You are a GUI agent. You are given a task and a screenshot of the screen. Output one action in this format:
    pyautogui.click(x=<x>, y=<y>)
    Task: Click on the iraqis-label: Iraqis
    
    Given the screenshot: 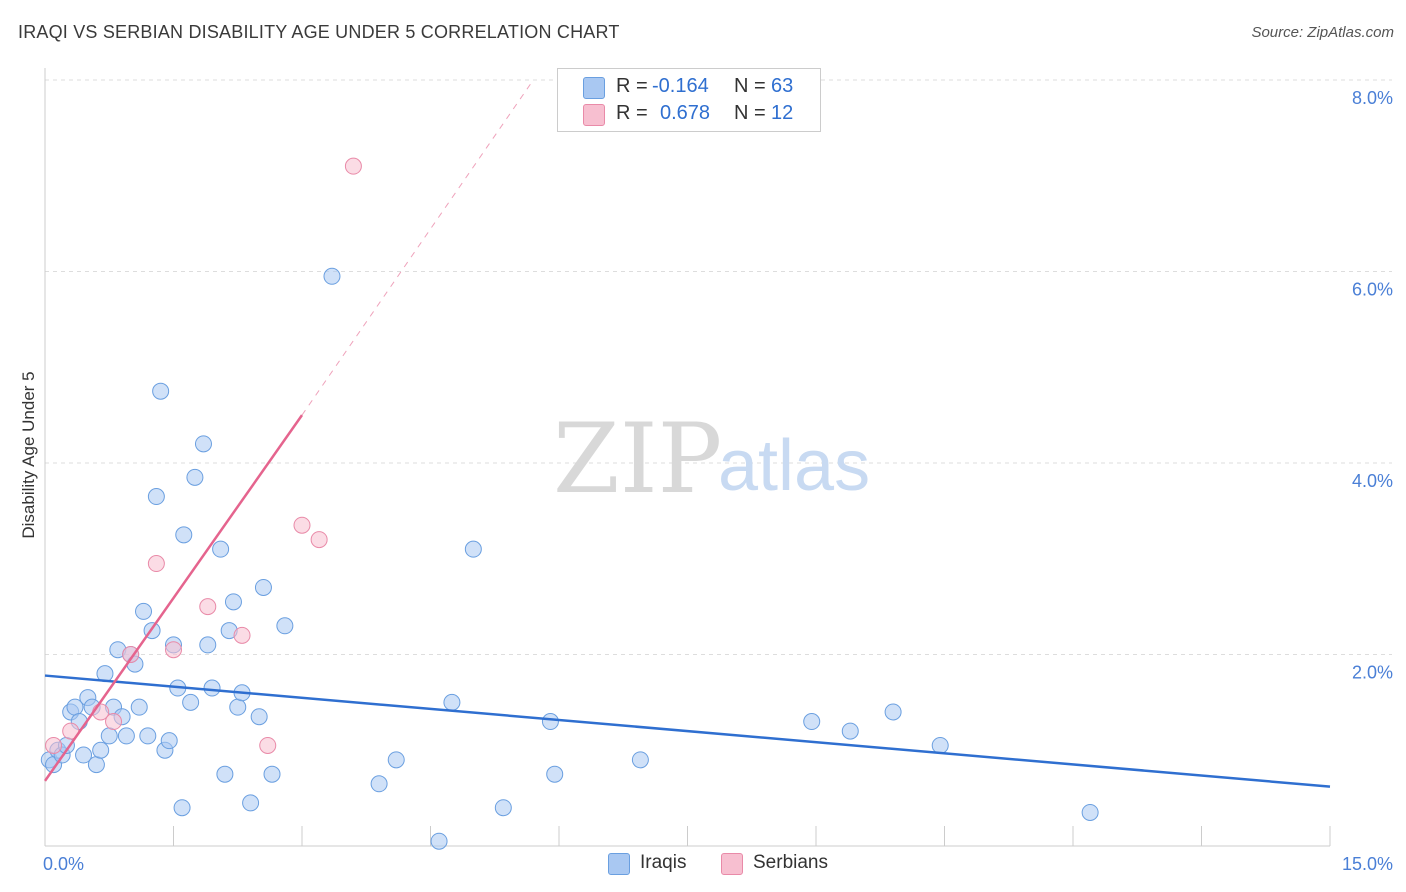 What is the action you would take?
    pyautogui.click(x=663, y=862)
    